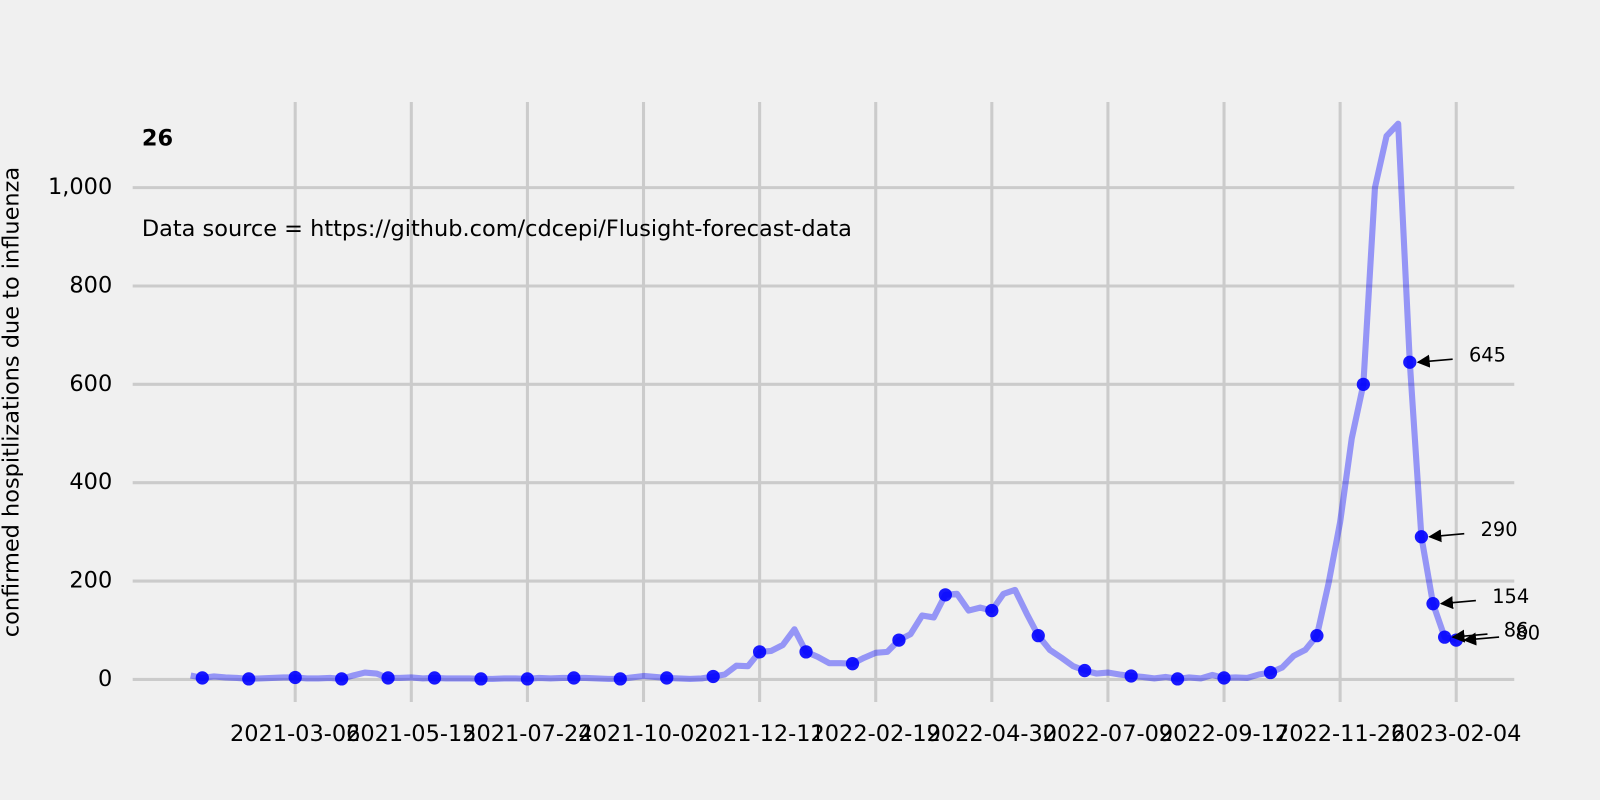 The image size is (1600, 800). Describe the element at coordinates (1527, 632) in the screenshot. I see `callout-label: 80` at that location.